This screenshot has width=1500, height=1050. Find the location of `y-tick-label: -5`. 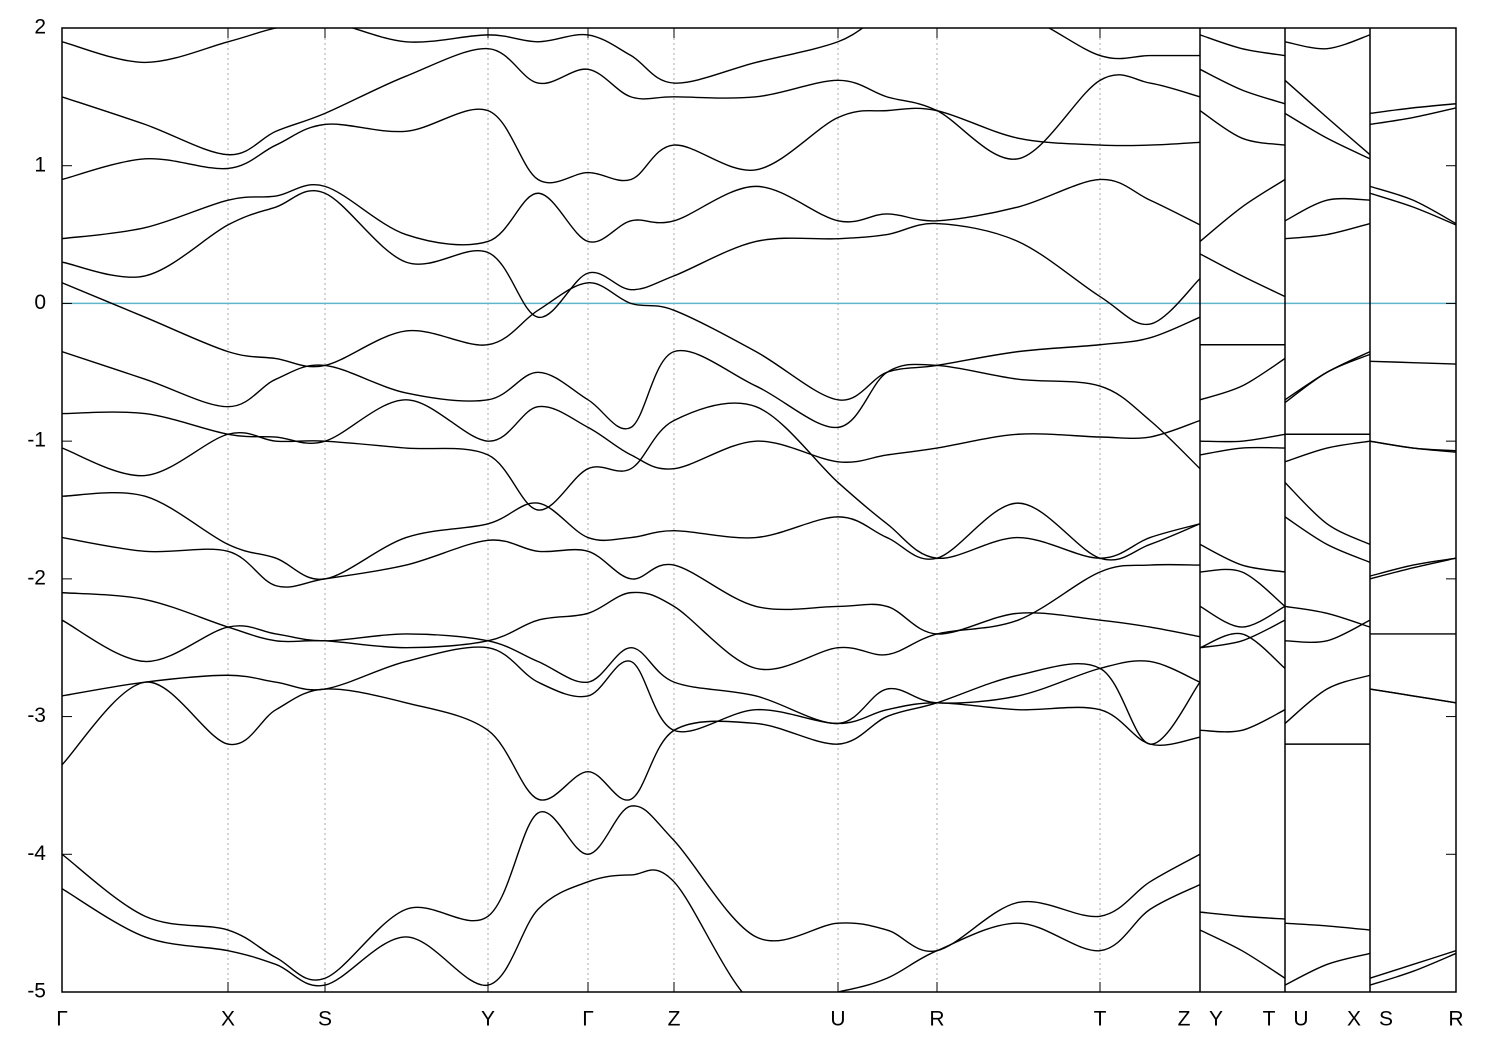

y-tick-label: -5 is located at coordinates (36, 991).